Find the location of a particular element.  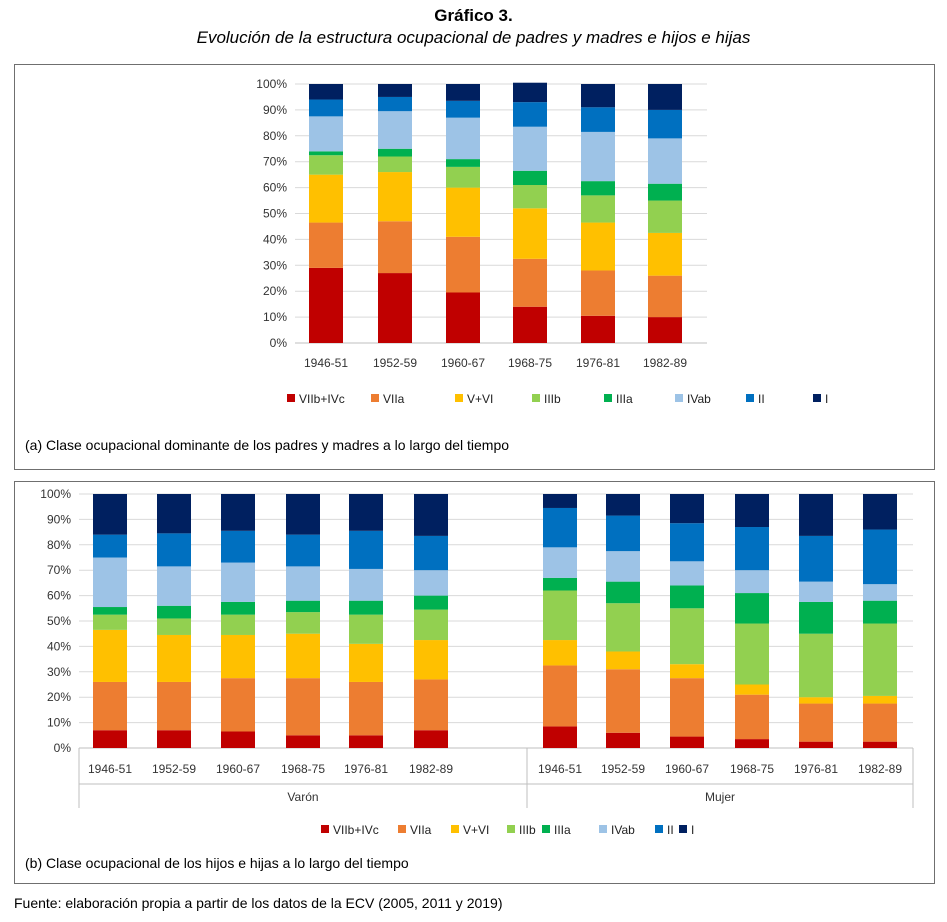

chart-a-x-tick-label: 1982-89 is located at coordinates (665, 363).